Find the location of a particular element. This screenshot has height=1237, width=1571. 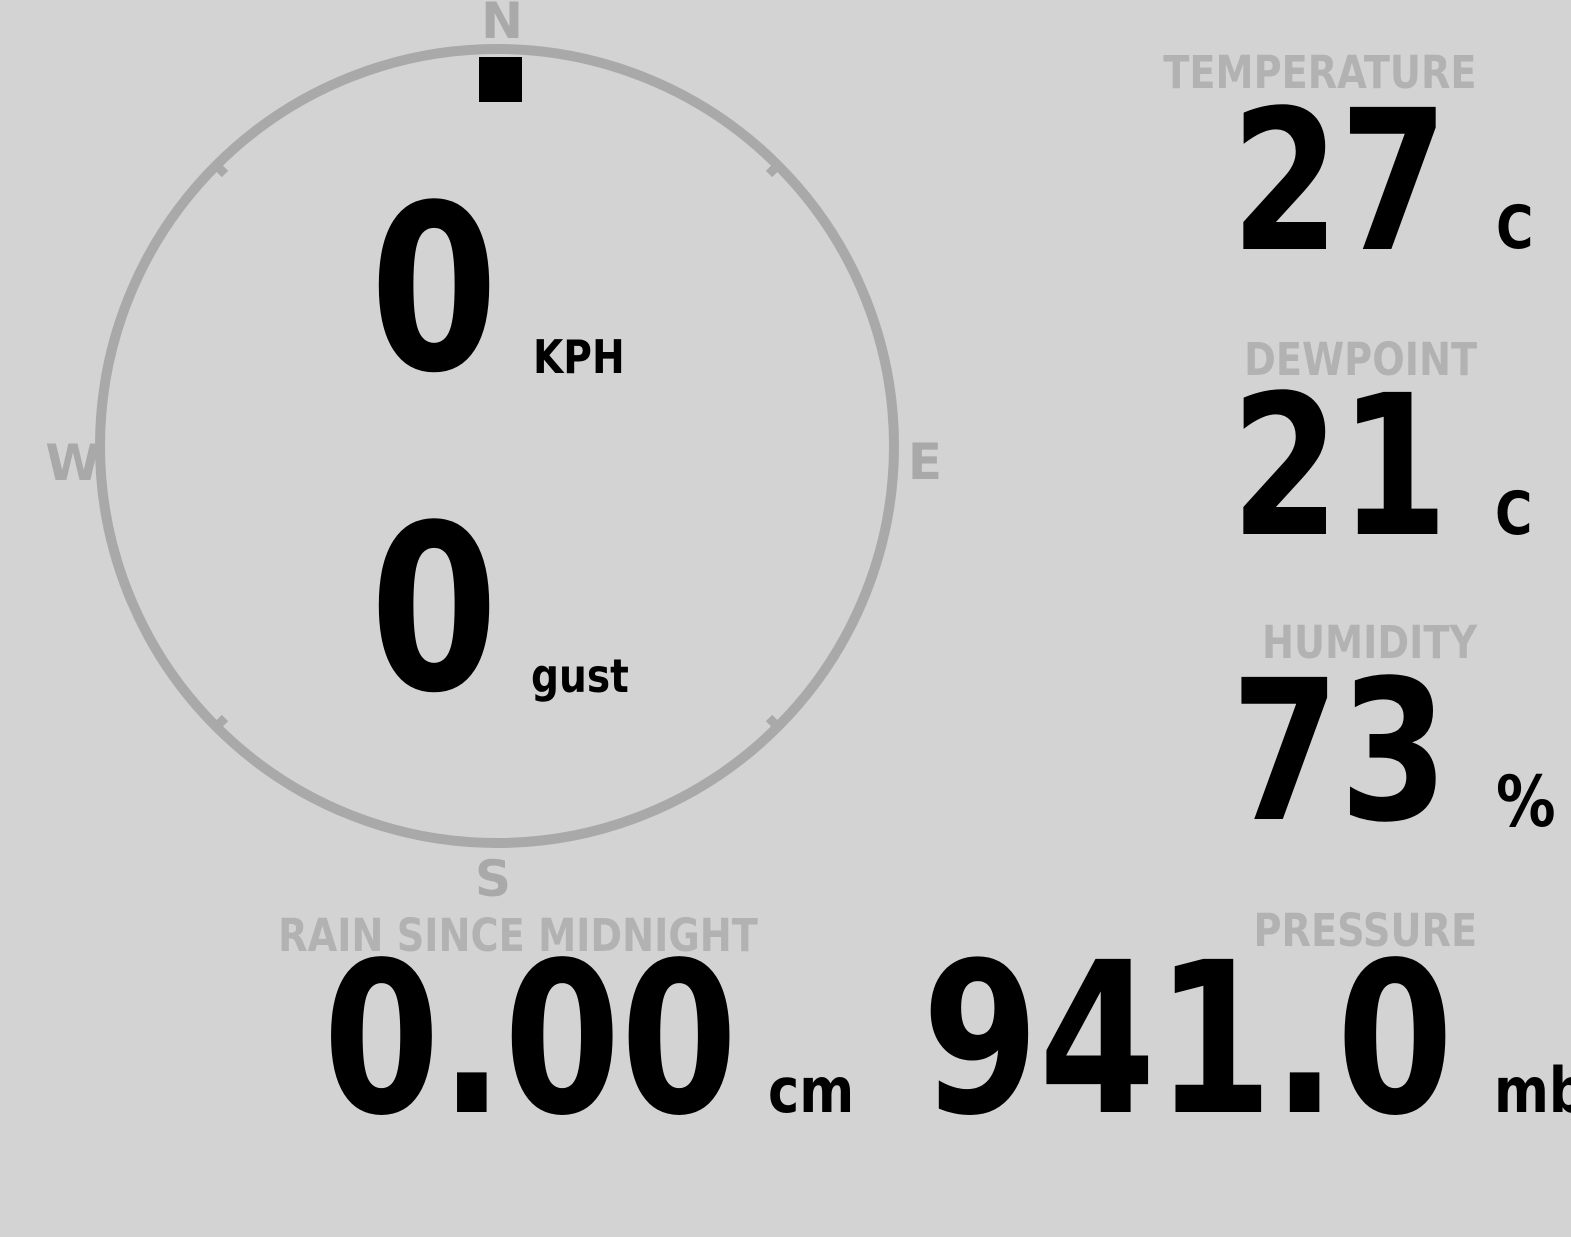

wind-gust-unit: gust is located at coordinates (580, 676).